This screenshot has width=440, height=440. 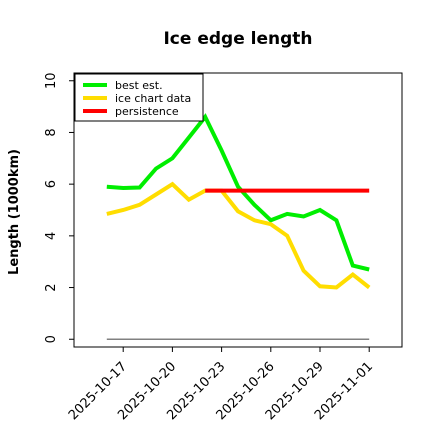 I want to click on y-tick-label: 8, so click(x=51, y=132).